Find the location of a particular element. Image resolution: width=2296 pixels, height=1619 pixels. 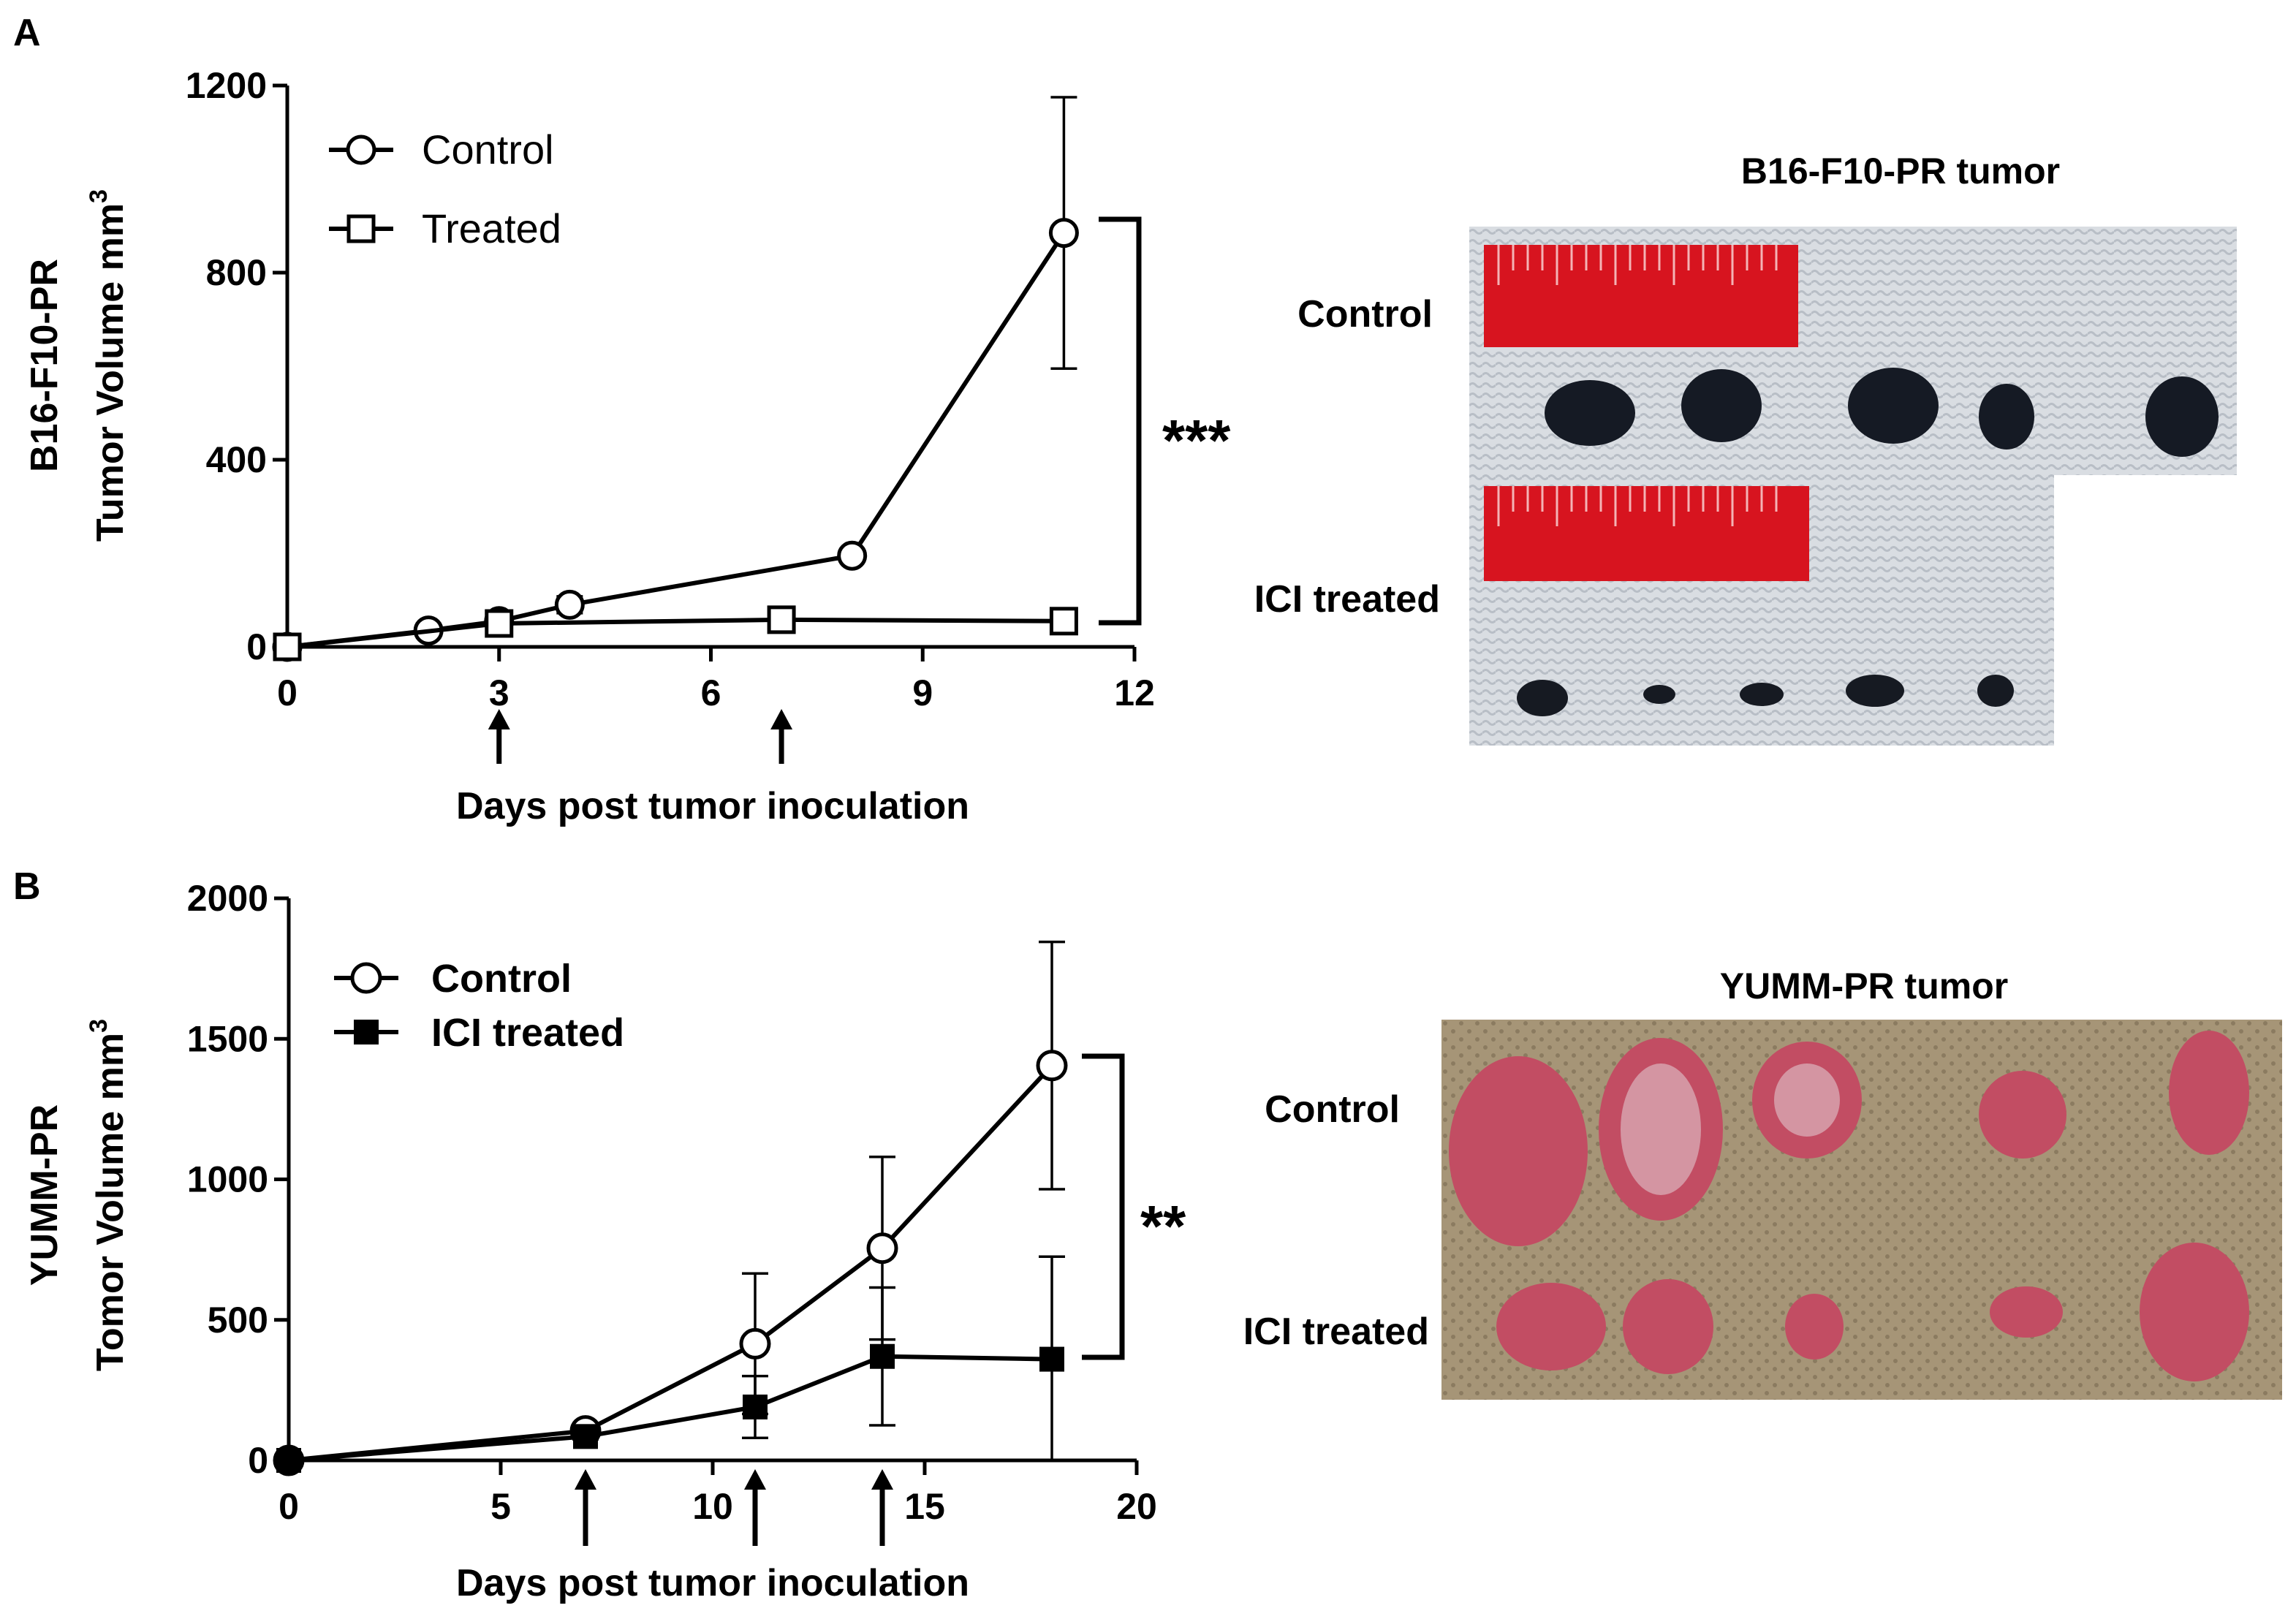

tumor-photo-a-drawing is located at coordinates (1853, 486).